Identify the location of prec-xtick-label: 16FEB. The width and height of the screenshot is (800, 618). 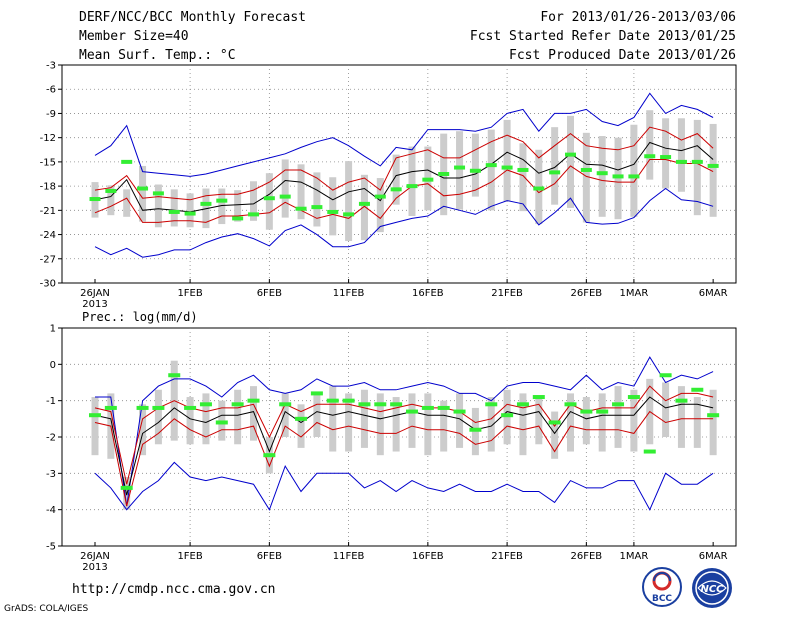
(428, 556).